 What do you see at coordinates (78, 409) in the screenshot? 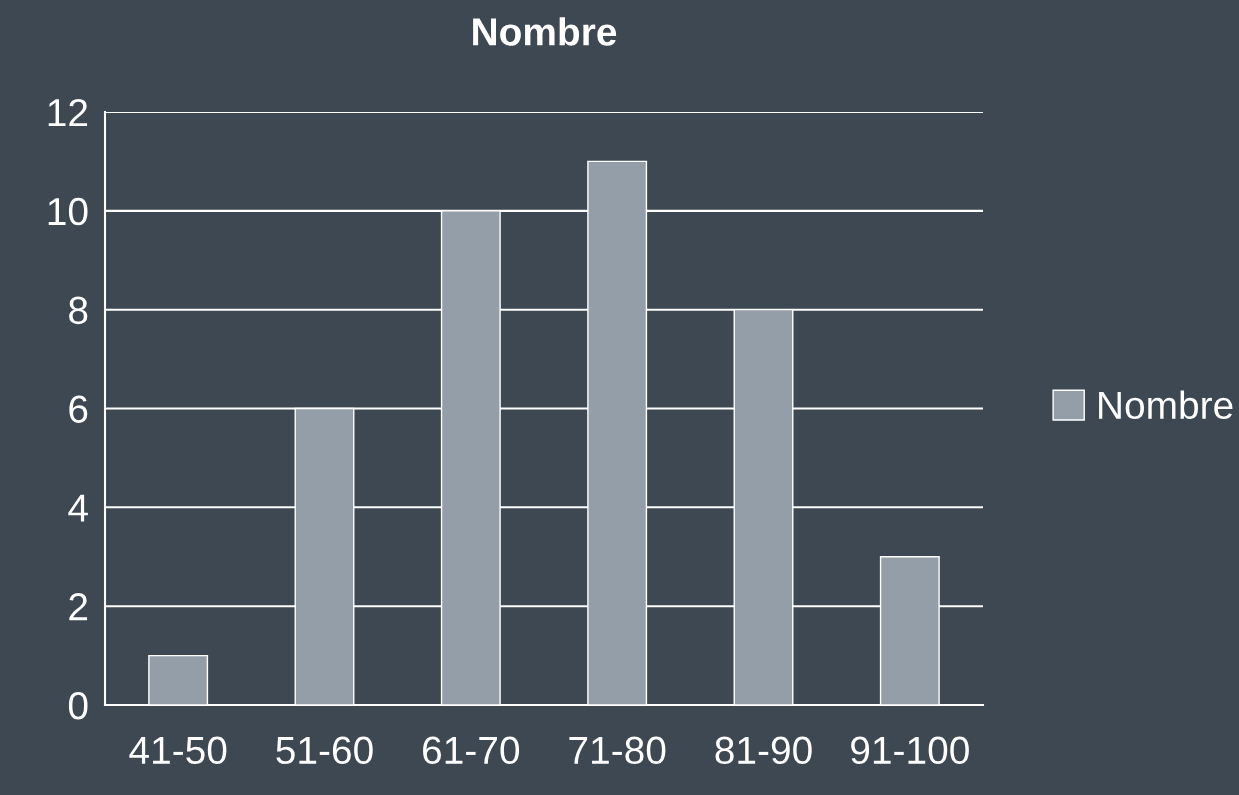
I see `y-tick-label: 6` at bounding box center [78, 409].